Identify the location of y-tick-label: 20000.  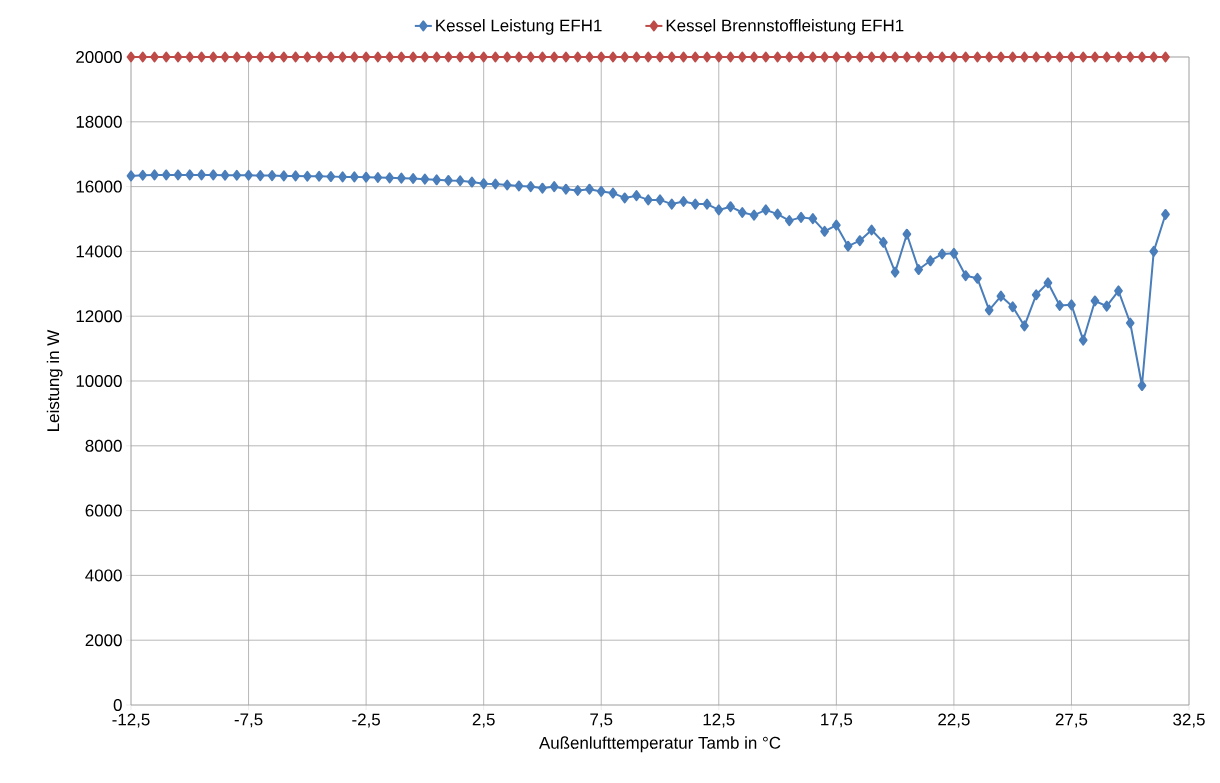
(99, 57).